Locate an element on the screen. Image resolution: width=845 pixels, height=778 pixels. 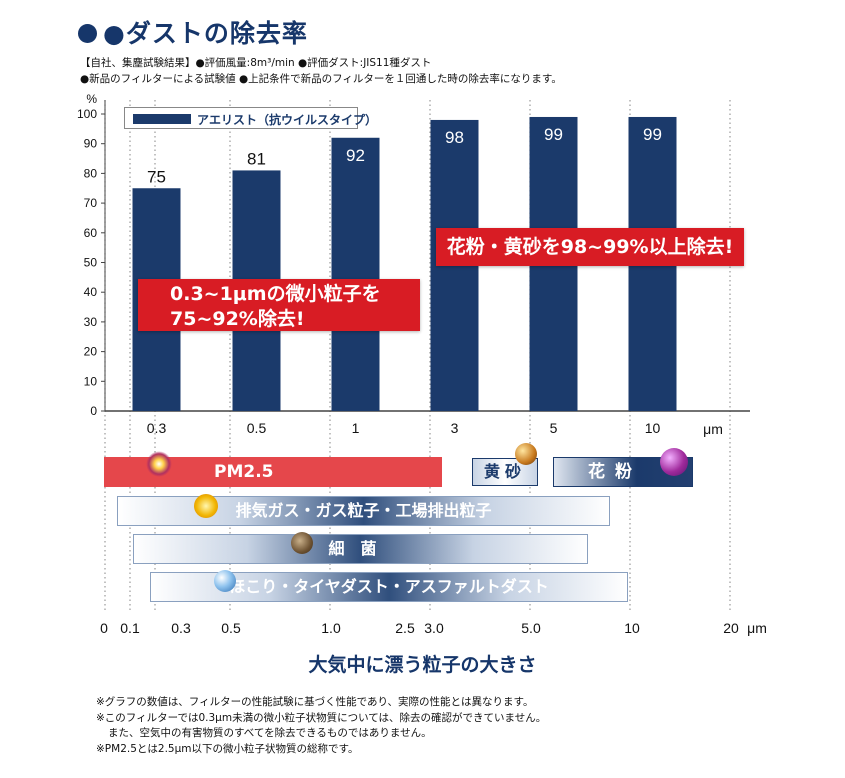
x-unit-label: μm is located at coordinates (713, 429).